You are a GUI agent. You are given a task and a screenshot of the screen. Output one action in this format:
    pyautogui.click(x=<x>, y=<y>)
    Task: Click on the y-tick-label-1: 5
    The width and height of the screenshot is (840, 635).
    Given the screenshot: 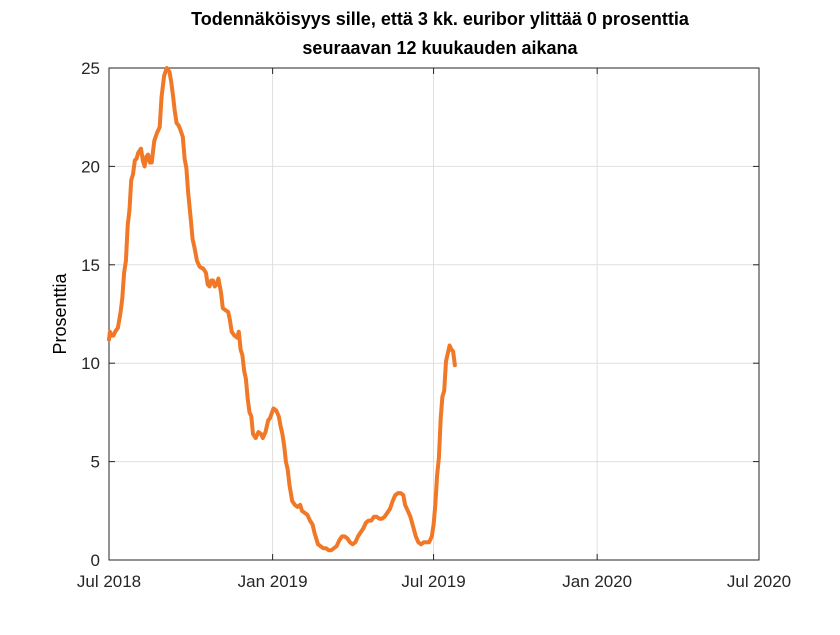 What is the action you would take?
    pyautogui.click(x=95, y=462)
    